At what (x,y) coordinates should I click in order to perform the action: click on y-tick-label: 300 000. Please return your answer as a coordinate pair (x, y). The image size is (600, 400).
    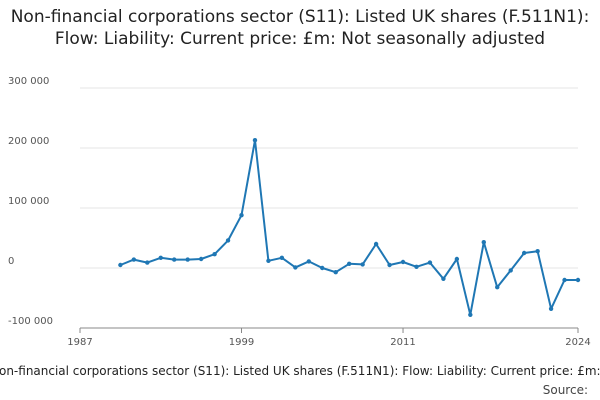
    Looking at the image, I should click on (28, 81).